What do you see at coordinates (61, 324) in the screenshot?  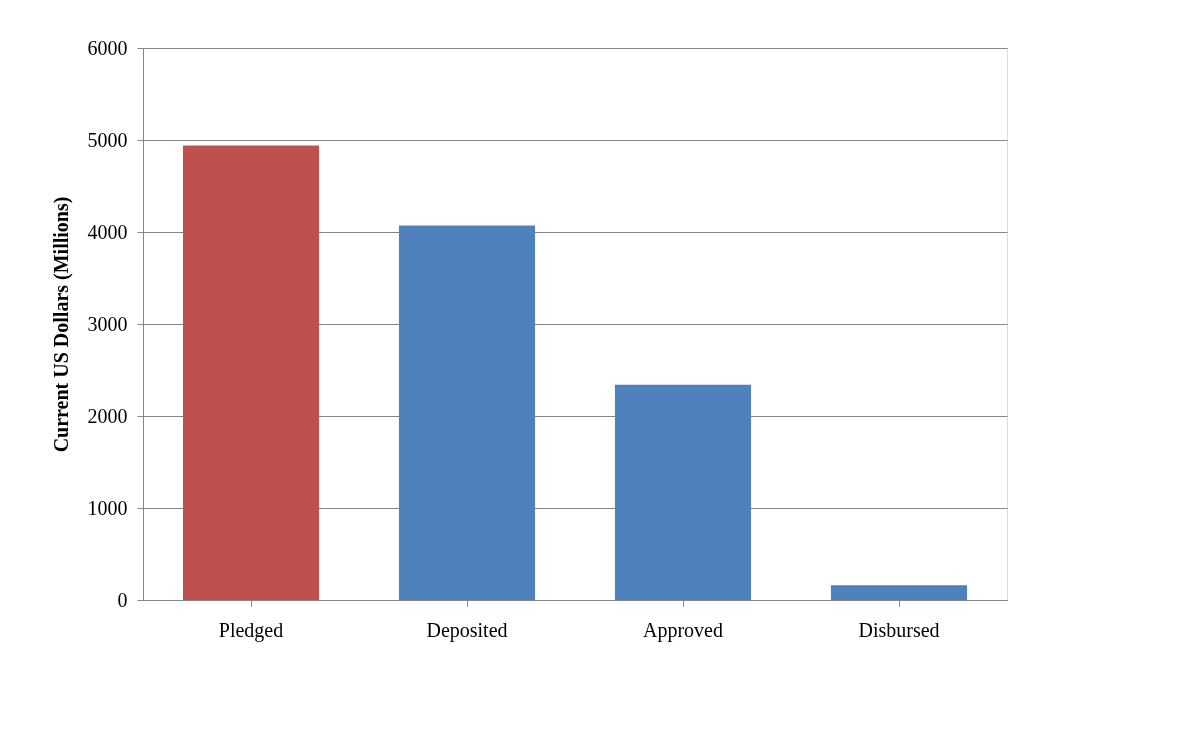 I see `y-axis-title: Current US Dollars (Millions)` at bounding box center [61, 324].